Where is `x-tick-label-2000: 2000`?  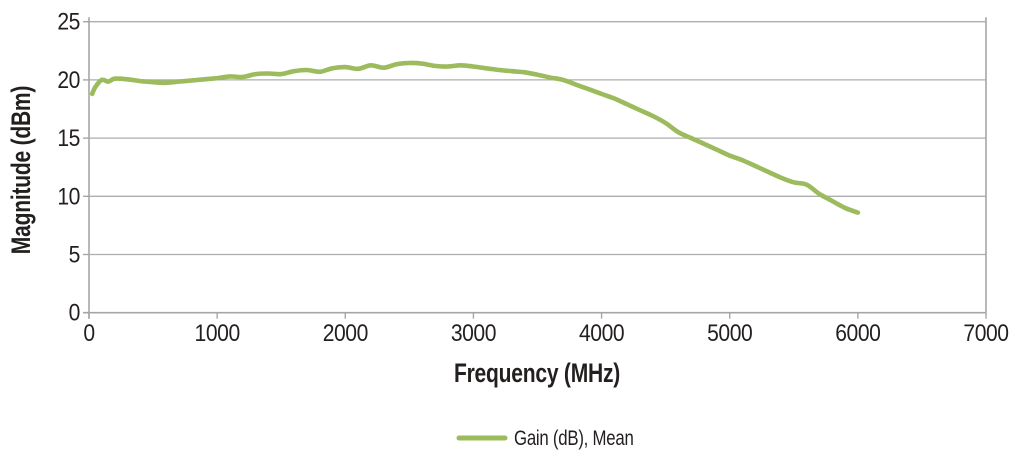
x-tick-label-2000: 2000 is located at coordinates (345, 333).